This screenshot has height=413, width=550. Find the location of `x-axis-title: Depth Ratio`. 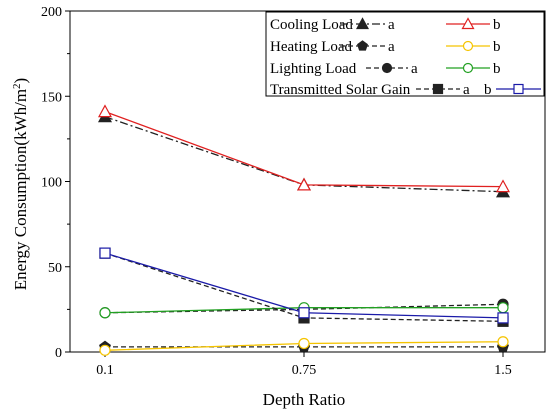

x-axis-title: Depth Ratio is located at coordinates (304, 399).